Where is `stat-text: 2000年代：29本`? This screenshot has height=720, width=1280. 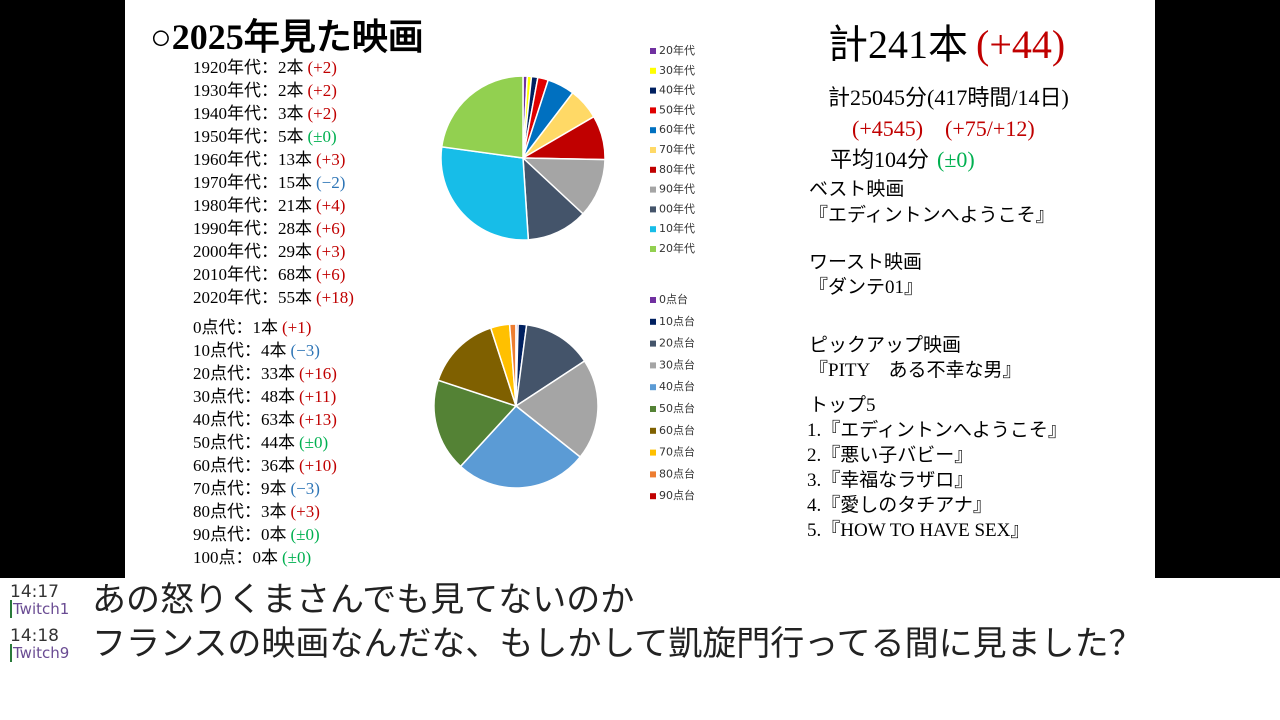
stat-text: 2000年代：29本 is located at coordinates (252, 251).